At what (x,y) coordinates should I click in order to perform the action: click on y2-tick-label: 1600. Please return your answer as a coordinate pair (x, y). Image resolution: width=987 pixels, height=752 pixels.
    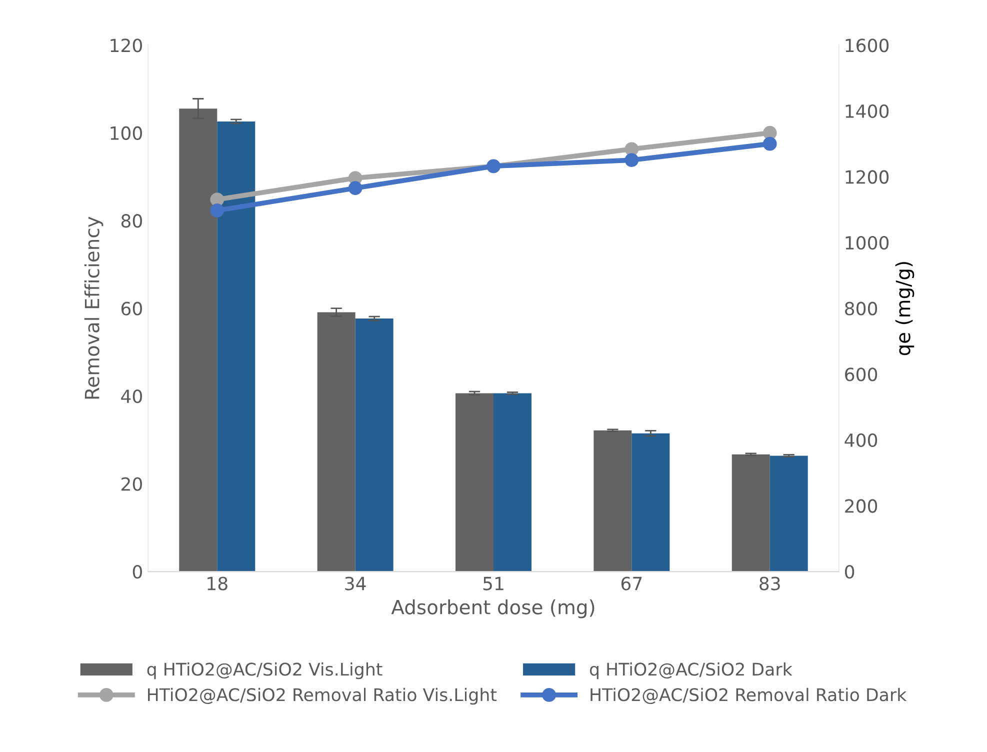
    Looking at the image, I should click on (867, 45).